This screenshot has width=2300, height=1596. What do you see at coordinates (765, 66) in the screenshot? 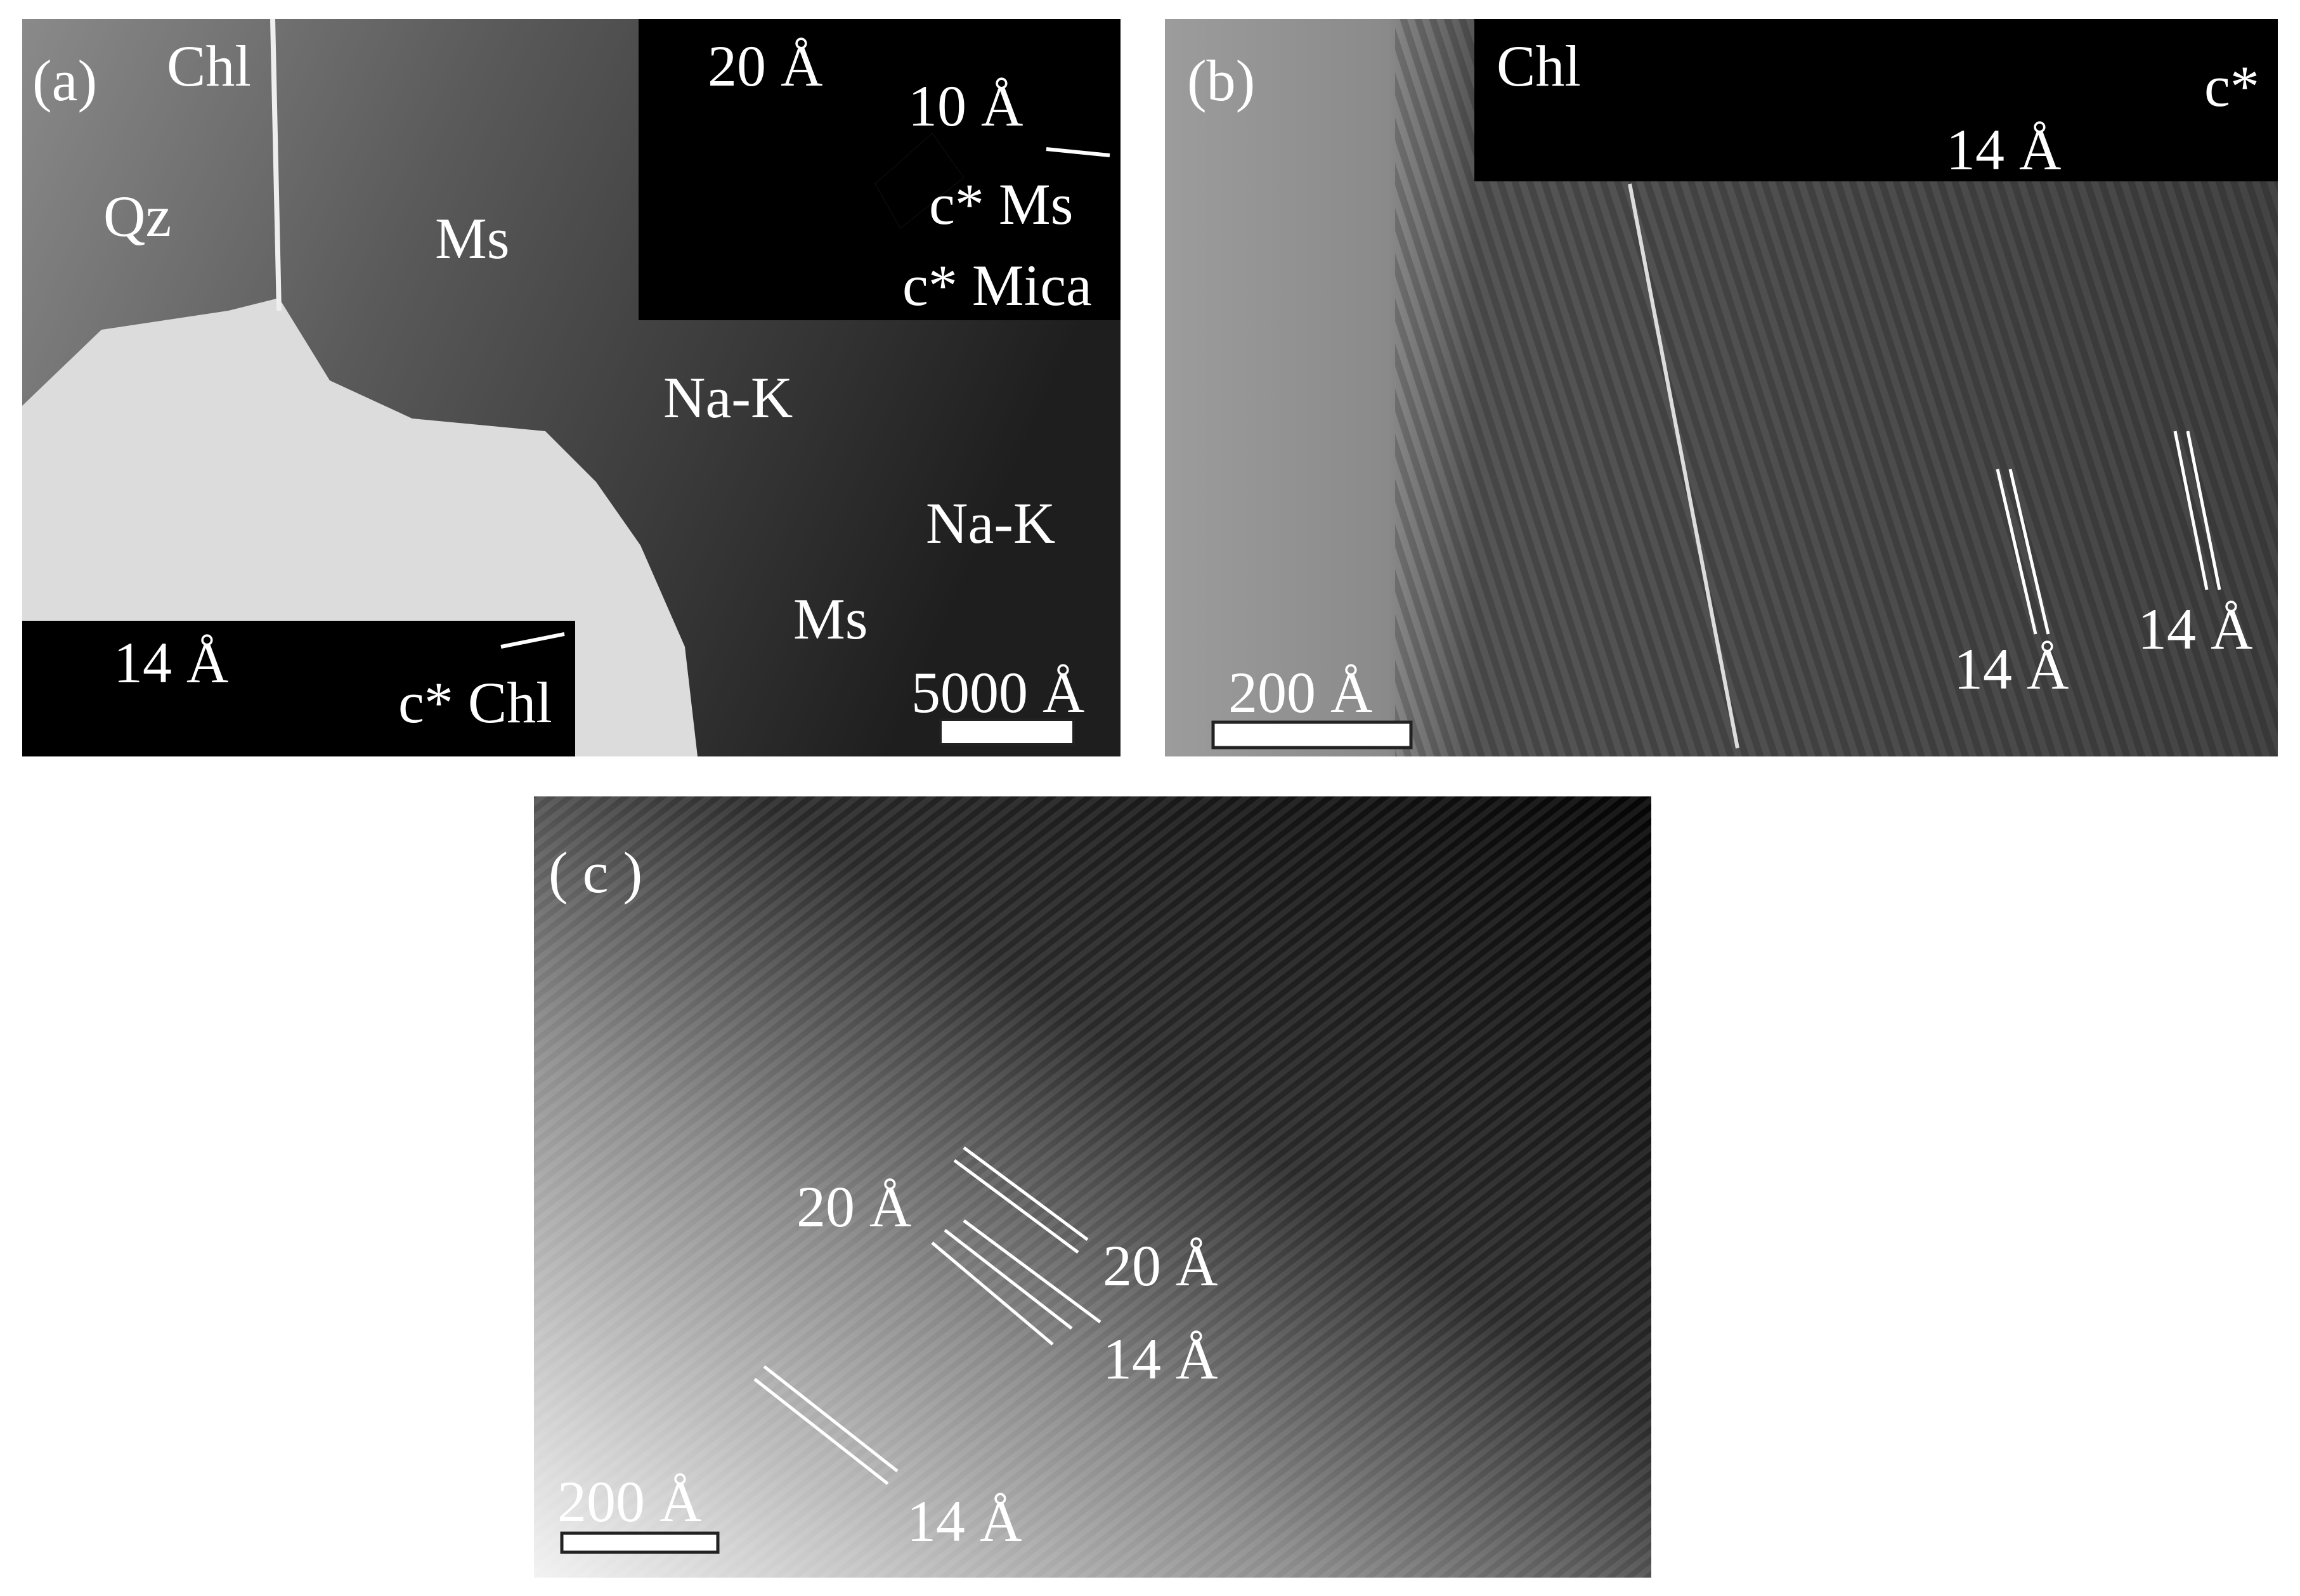
I see `inset-label: 20 Å` at bounding box center [765, 66].